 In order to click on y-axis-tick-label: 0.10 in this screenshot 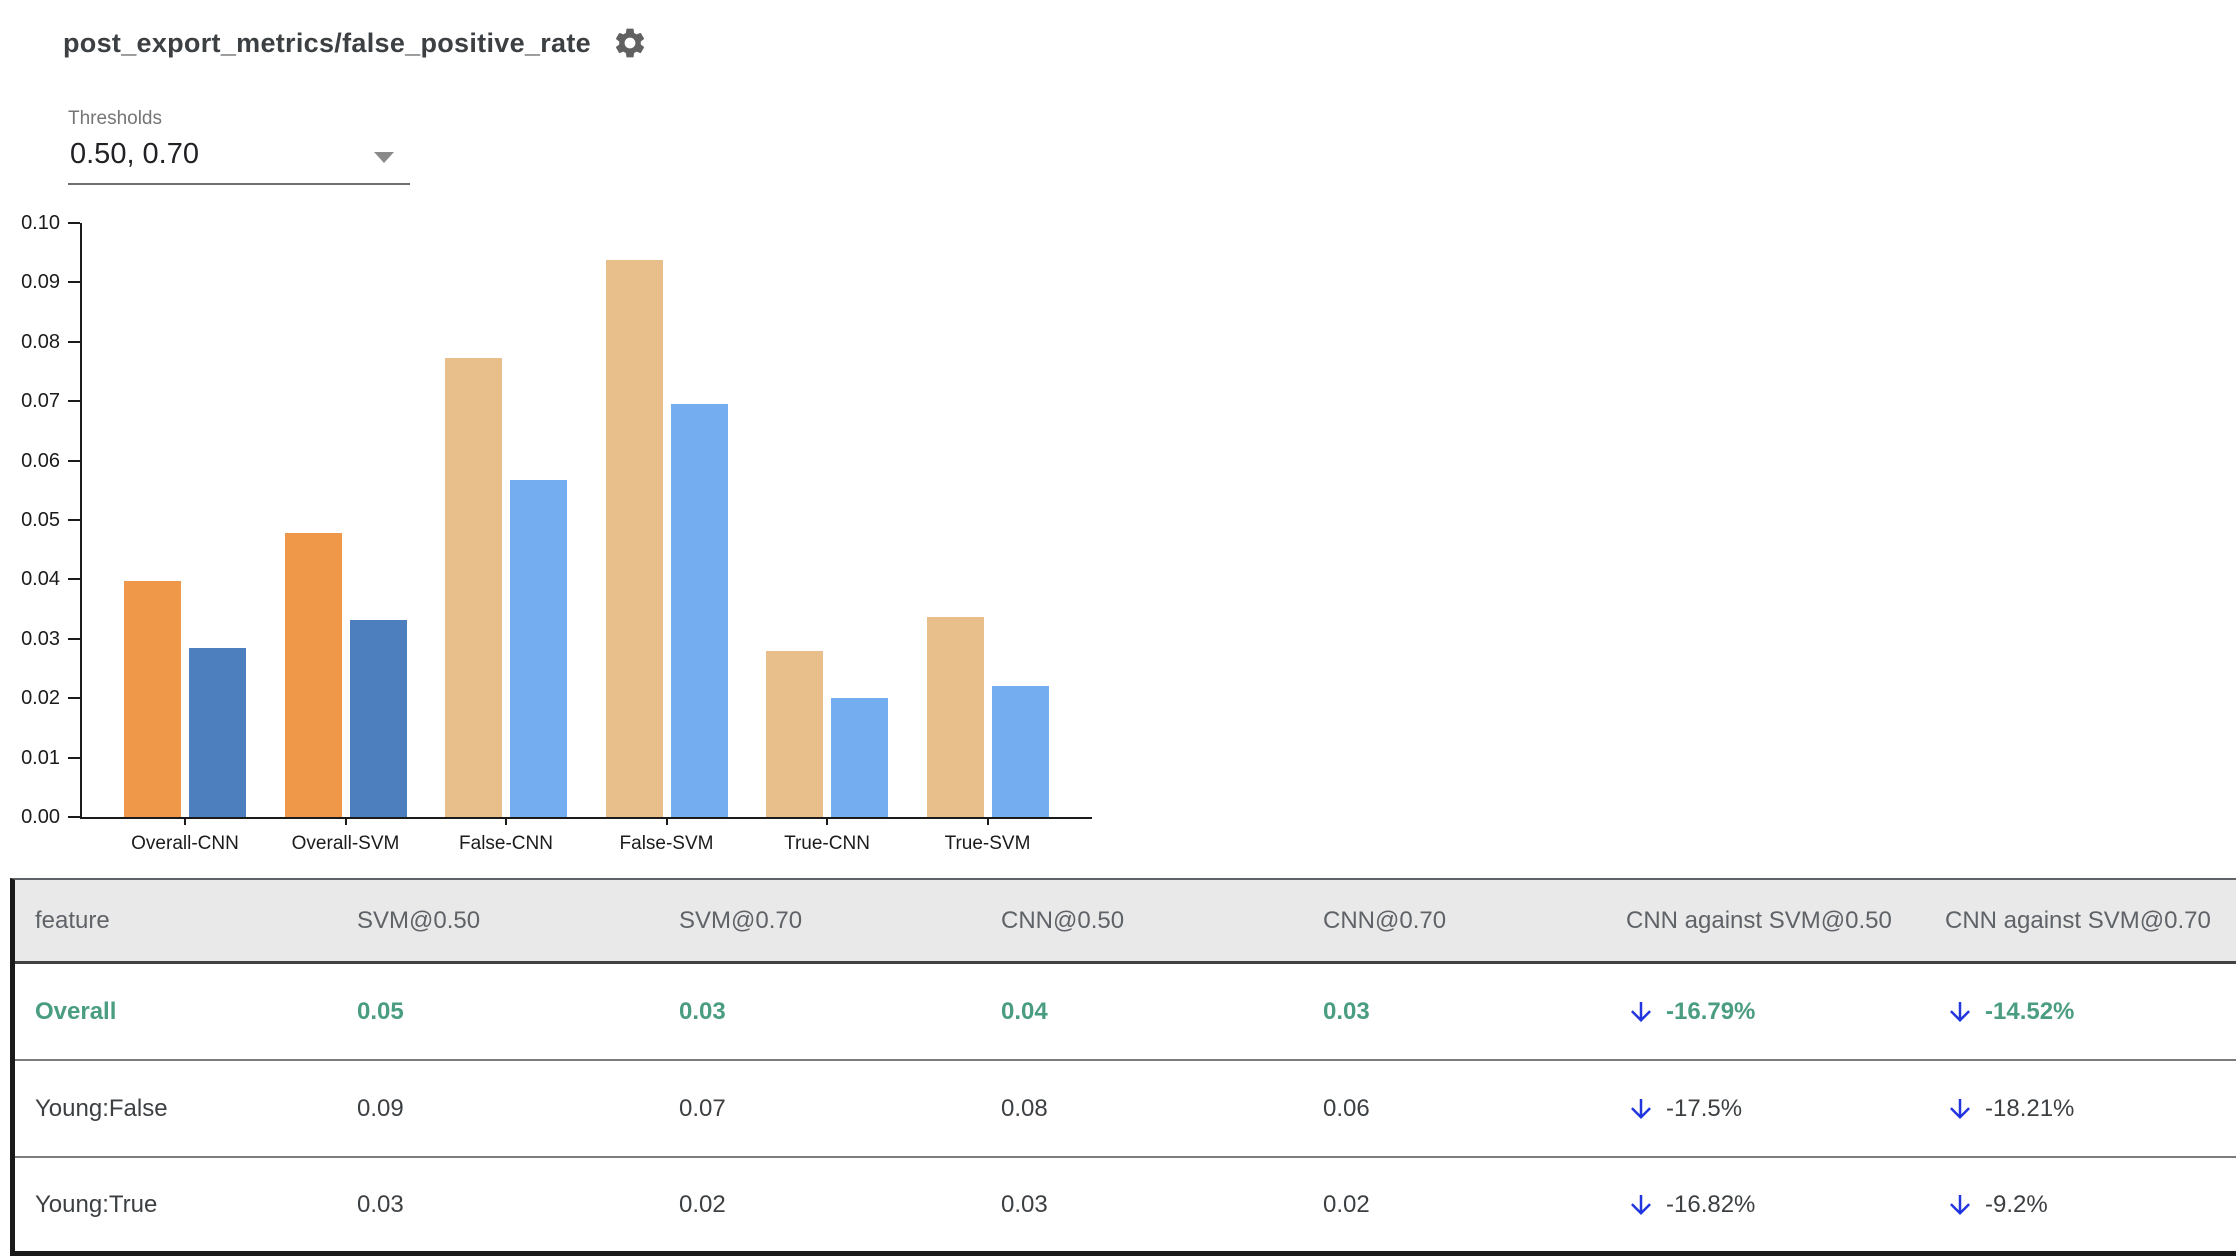, I will do `click(40, 223)`.